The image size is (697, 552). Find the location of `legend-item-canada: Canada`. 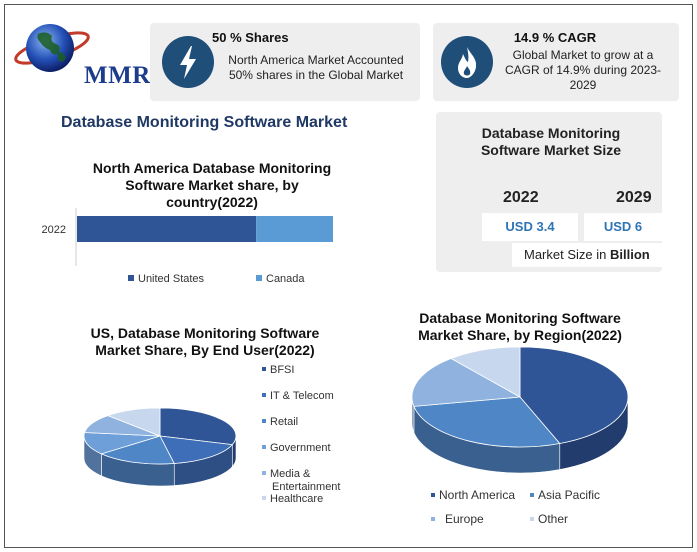

legend-item-canada: Canada is located at coordinates (280, 279).